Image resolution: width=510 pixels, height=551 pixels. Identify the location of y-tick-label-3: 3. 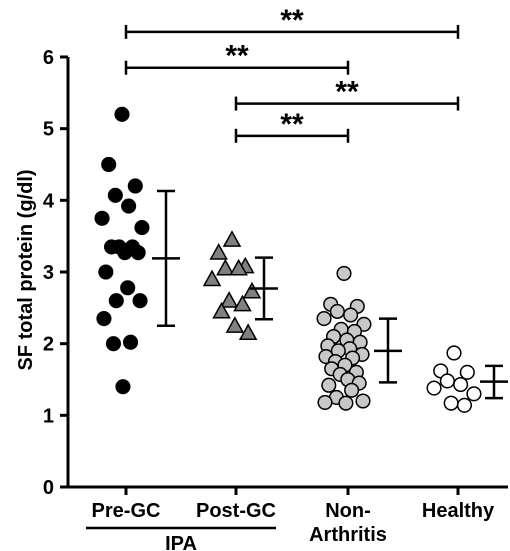
(48, 273).